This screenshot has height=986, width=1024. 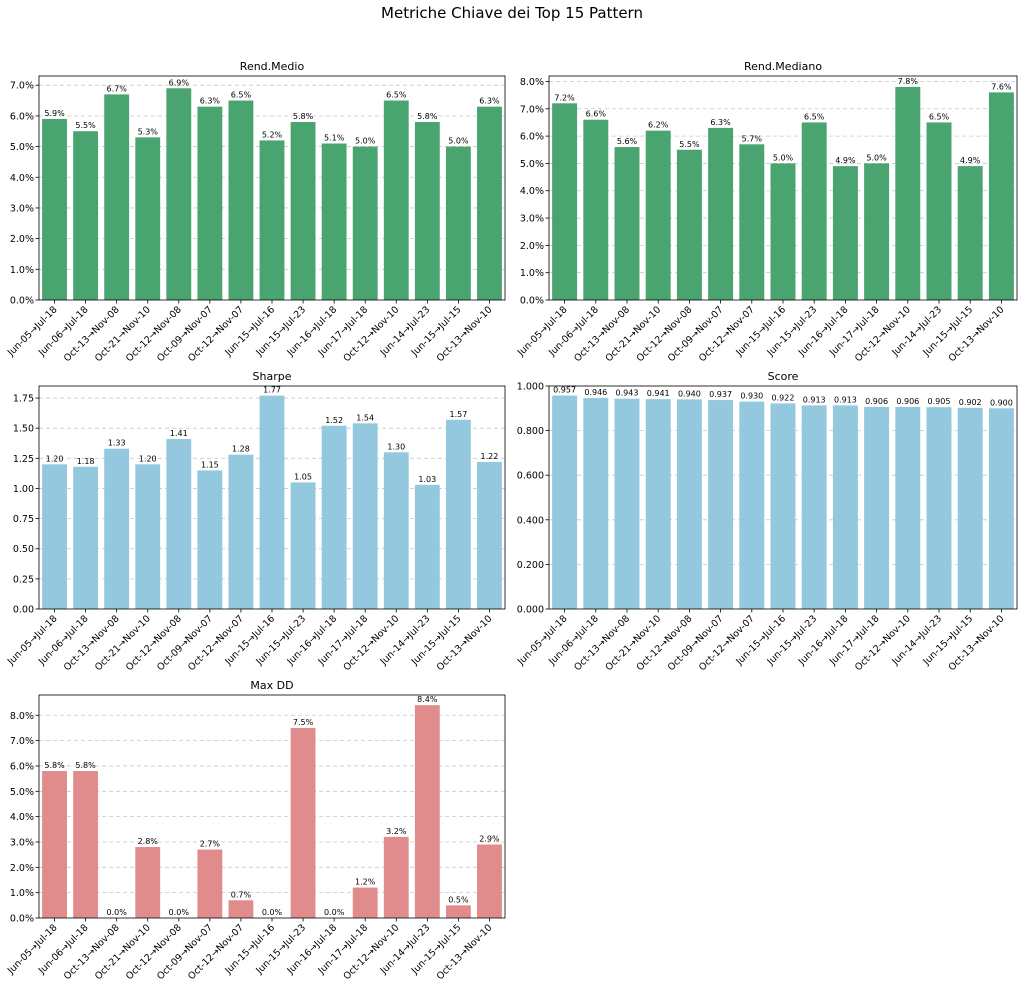 What do you see at coordinates (720, 394) in the screenshot?
I see `value-label: 0.937` at bounding box center [720, 394].